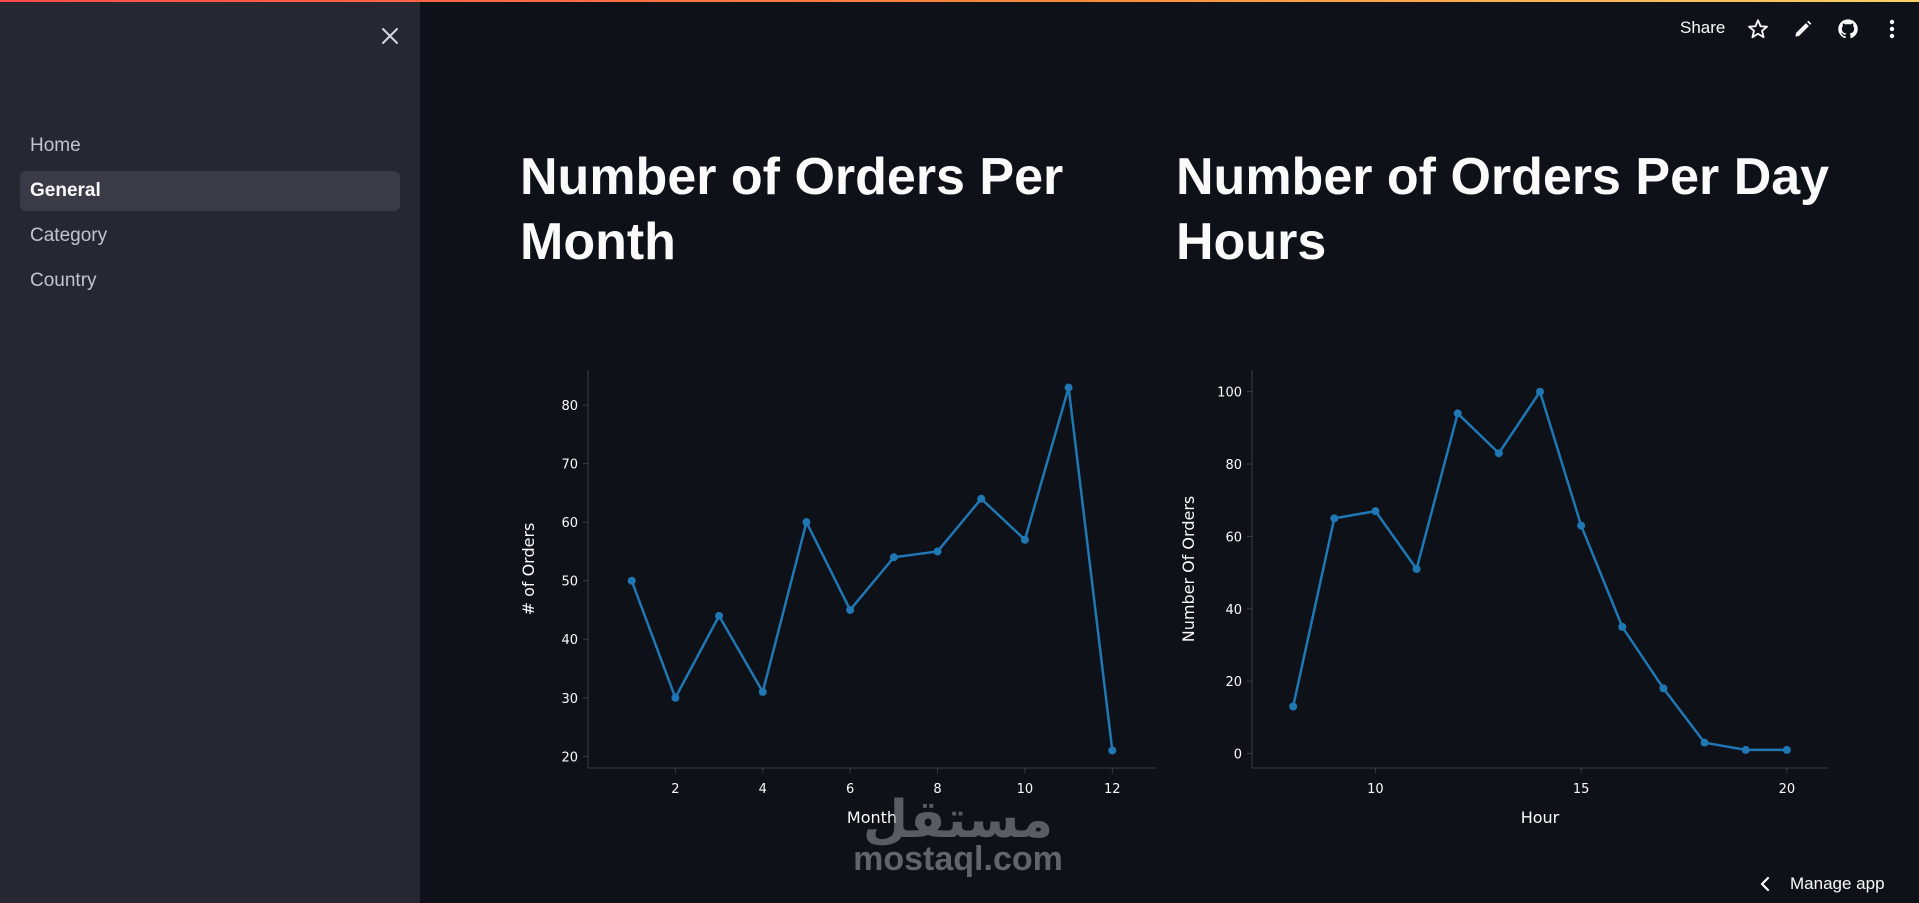 The image size is (1919, 903). Describe the element at coordinates (55, 145) in the screenshot. I see `sidebar-item-label: Home` at that location.